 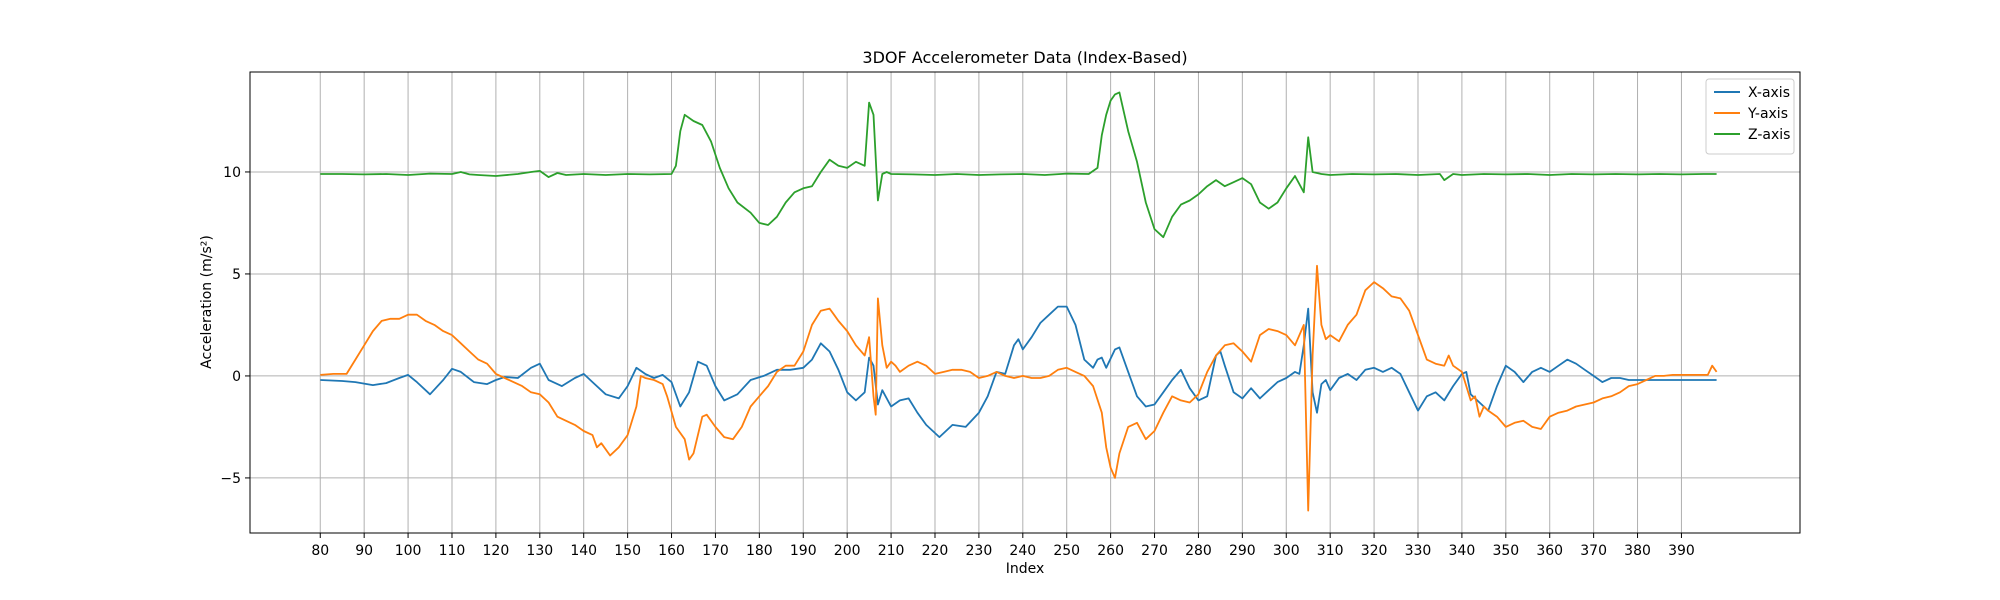 I want to click on legend-label: X-axis, so click(x=1769, y=93).